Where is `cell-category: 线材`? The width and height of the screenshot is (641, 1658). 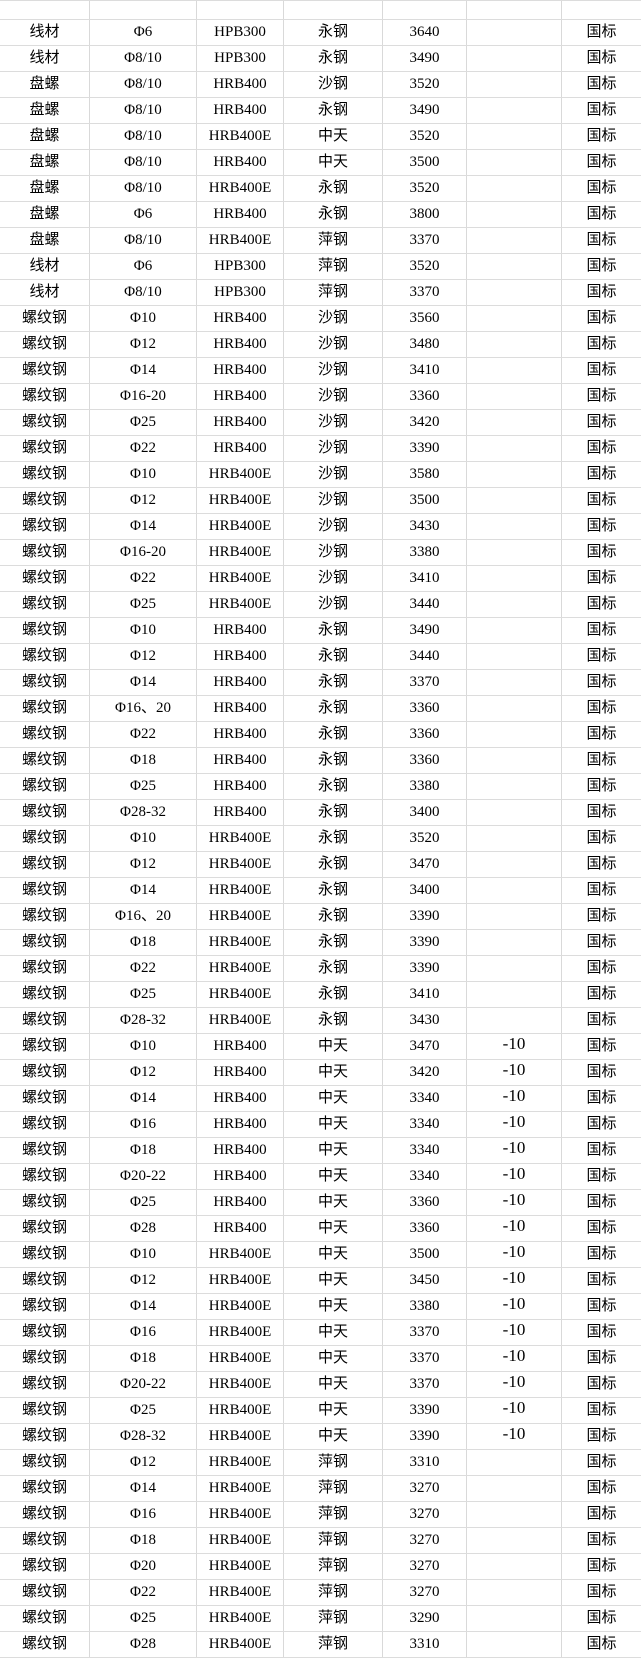 cell-category: 线材 is located at coordinates (45, 58).